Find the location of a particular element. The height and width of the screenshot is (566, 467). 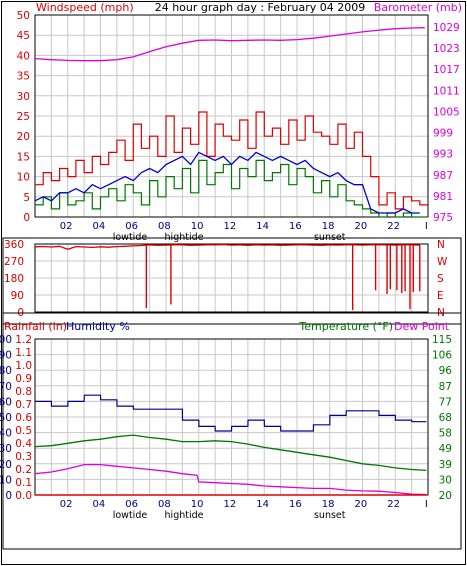

humidity-tick: 100 is located at coordinates (6, 340).